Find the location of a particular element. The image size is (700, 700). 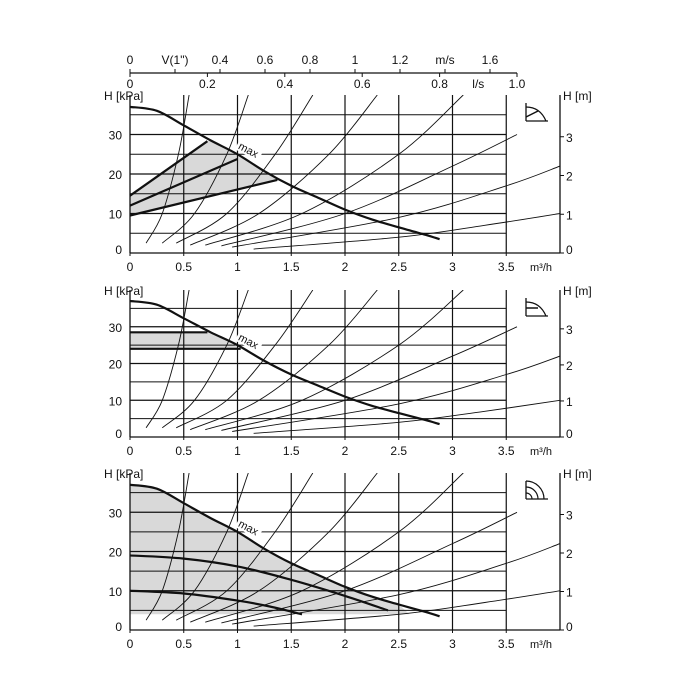

icon-bg is located at coordinates (537, 307).